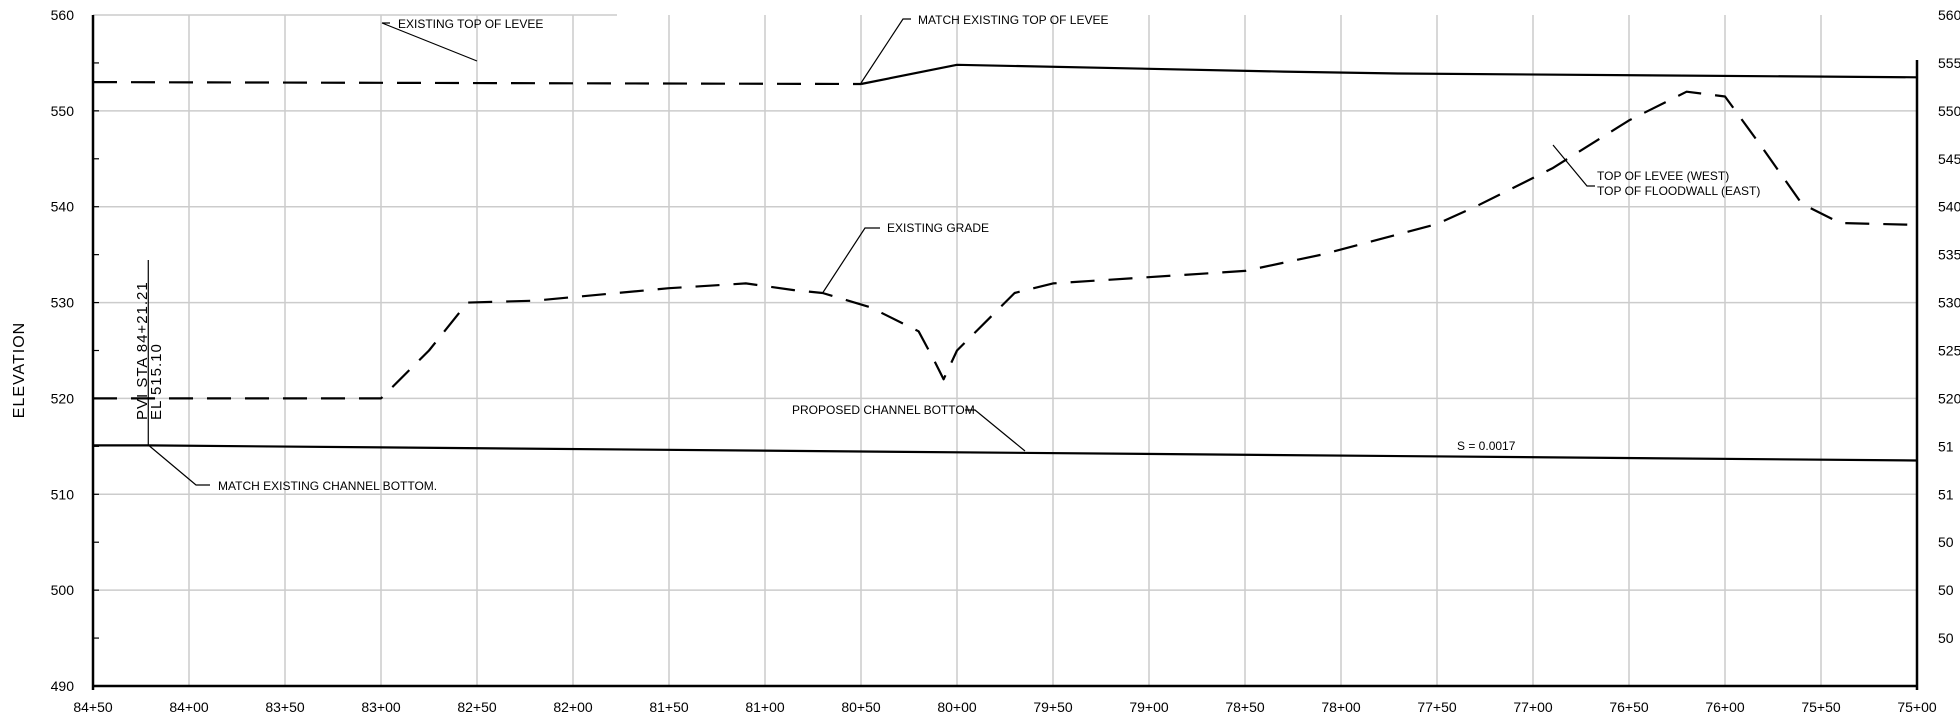 The width and height of the screenshot is (1960, 719). Describe the element at coordinates (1917, 707) in the screenshot. I see `x-tick-label: 75+00` at that location.